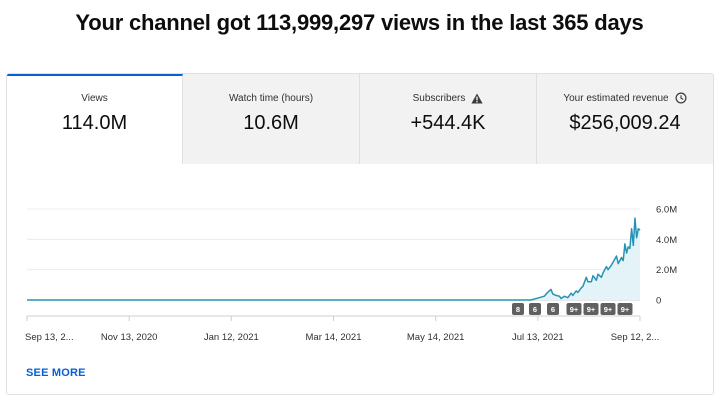  I want to click on tab-watch-time-value: 10.6M, so click(271, 123).